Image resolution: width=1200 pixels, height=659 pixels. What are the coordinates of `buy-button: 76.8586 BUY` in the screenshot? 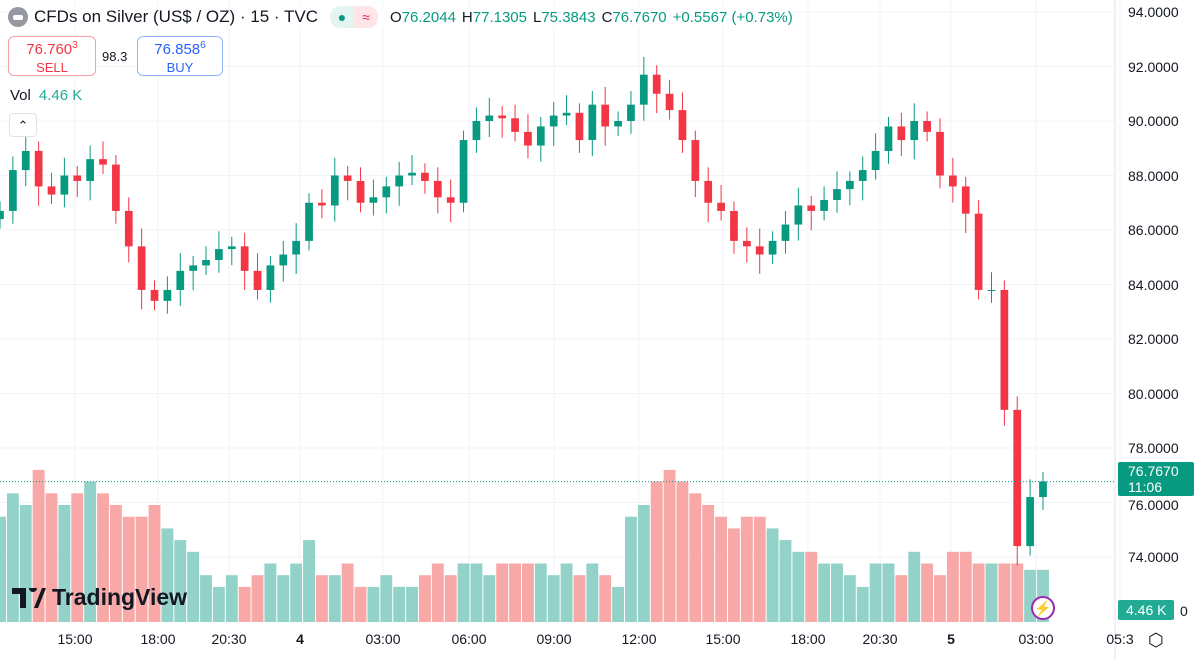 It's located at (180, 56).